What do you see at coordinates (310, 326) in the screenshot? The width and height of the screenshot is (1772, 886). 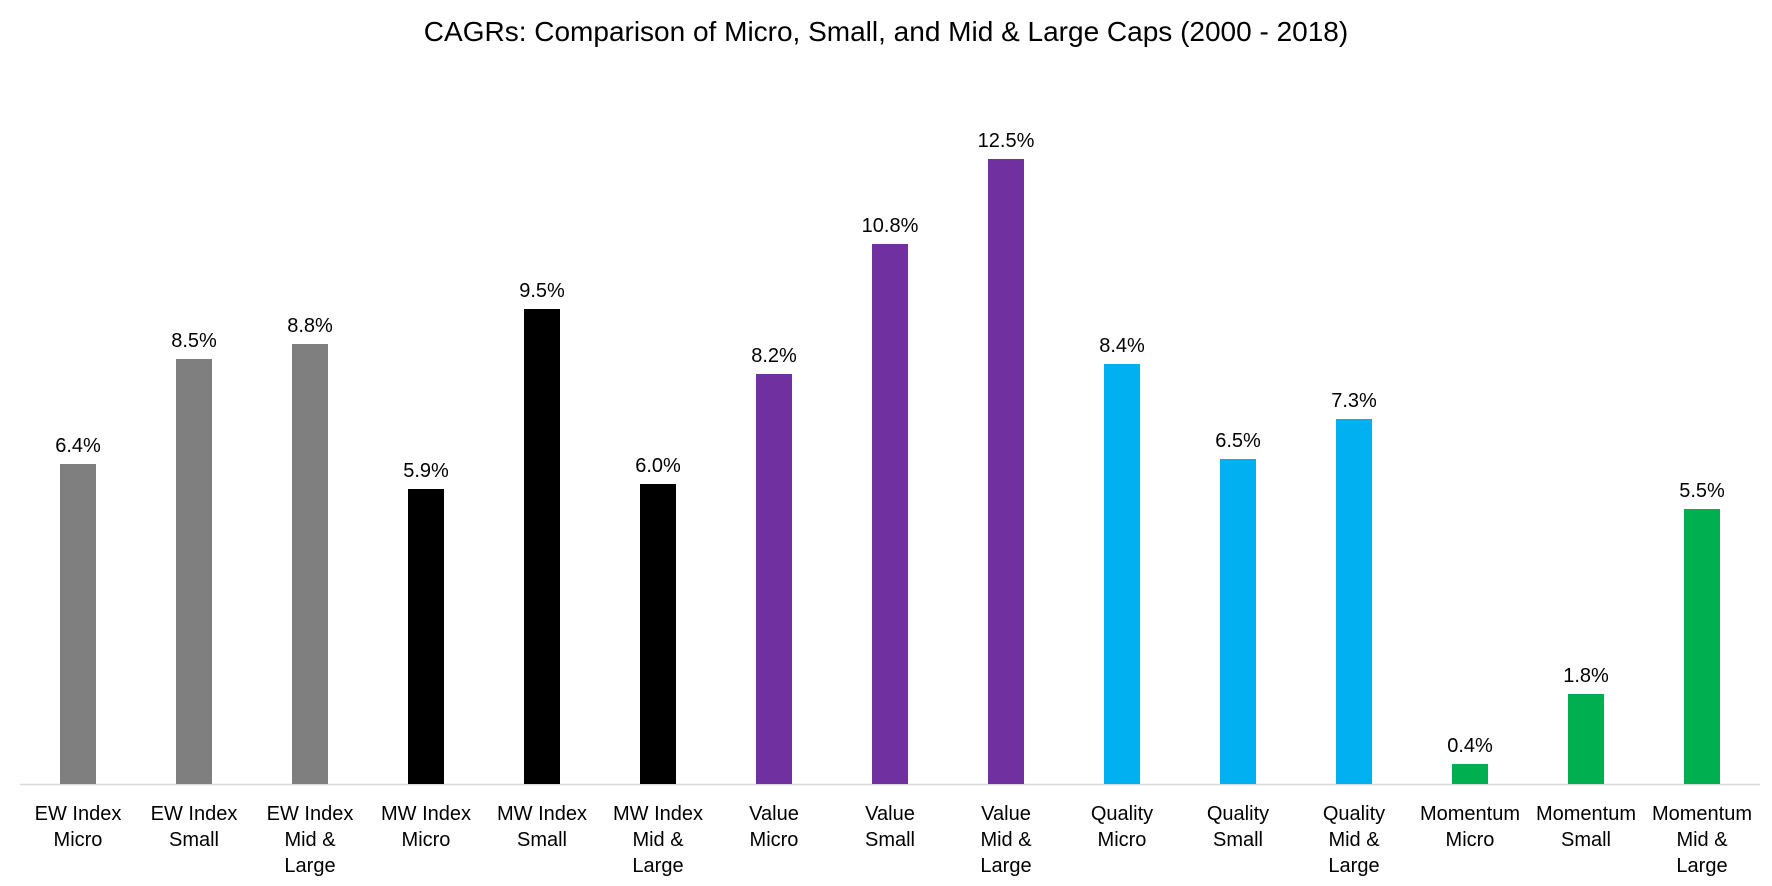 I see `data-label-3: 8.8%` at bounding box center [310, 326].